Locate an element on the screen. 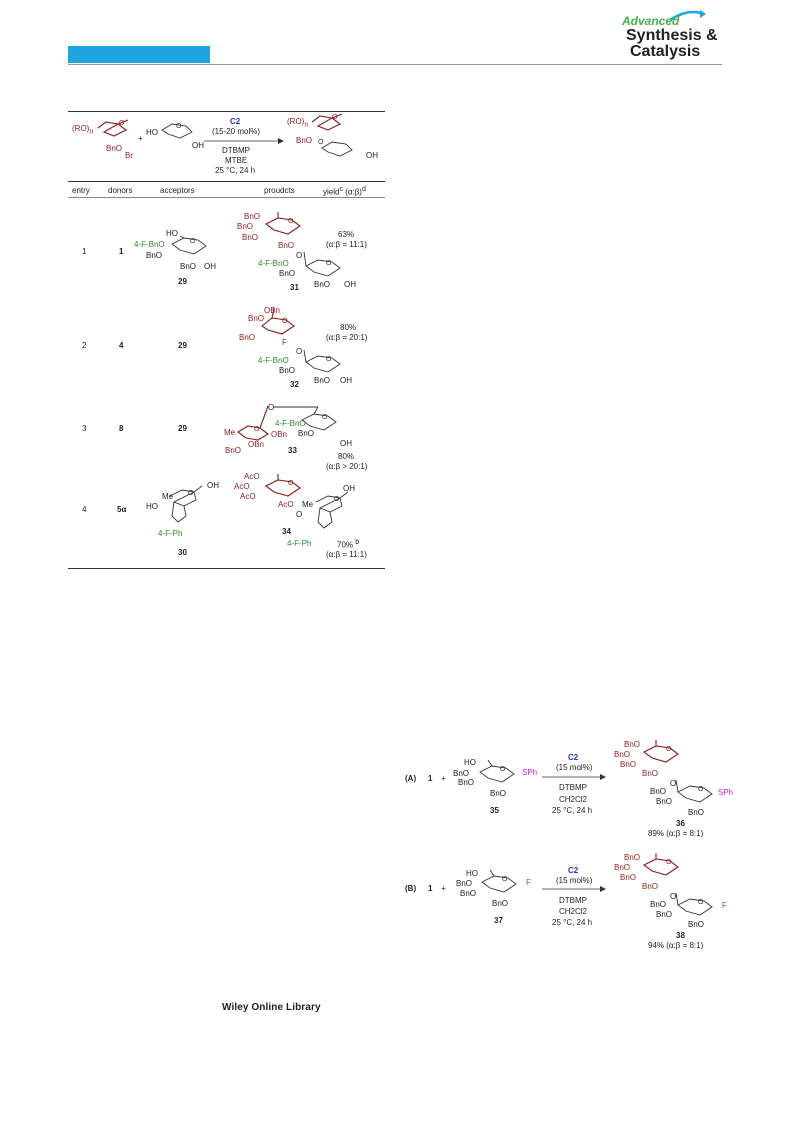 Image resolution: width=793 pixels, height=1121 pixels. scheme-b-product-bno-c: BnO is located at coordinates (628, 877).